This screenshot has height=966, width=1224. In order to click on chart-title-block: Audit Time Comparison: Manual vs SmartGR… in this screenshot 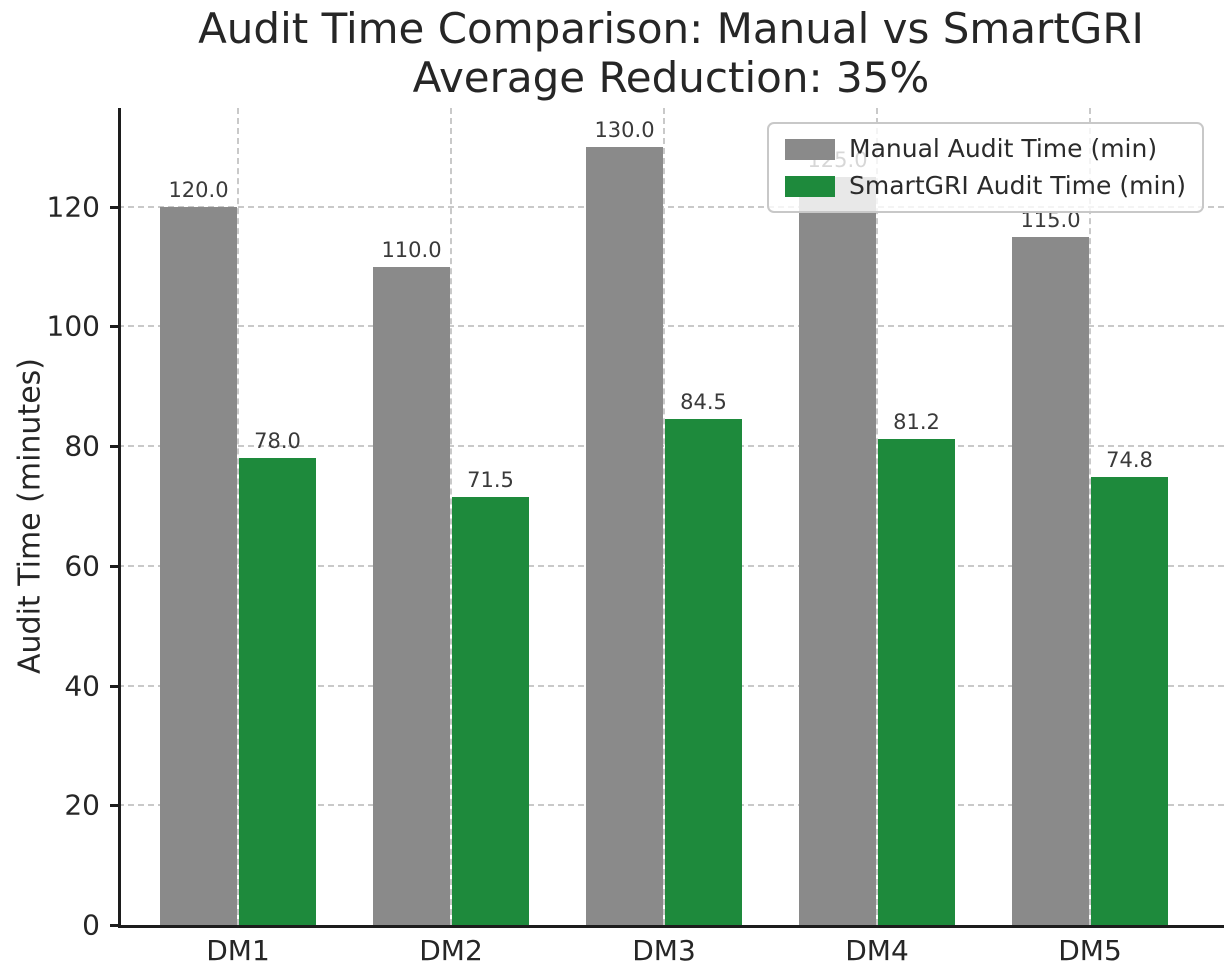, I will do `click(671, 53)`.